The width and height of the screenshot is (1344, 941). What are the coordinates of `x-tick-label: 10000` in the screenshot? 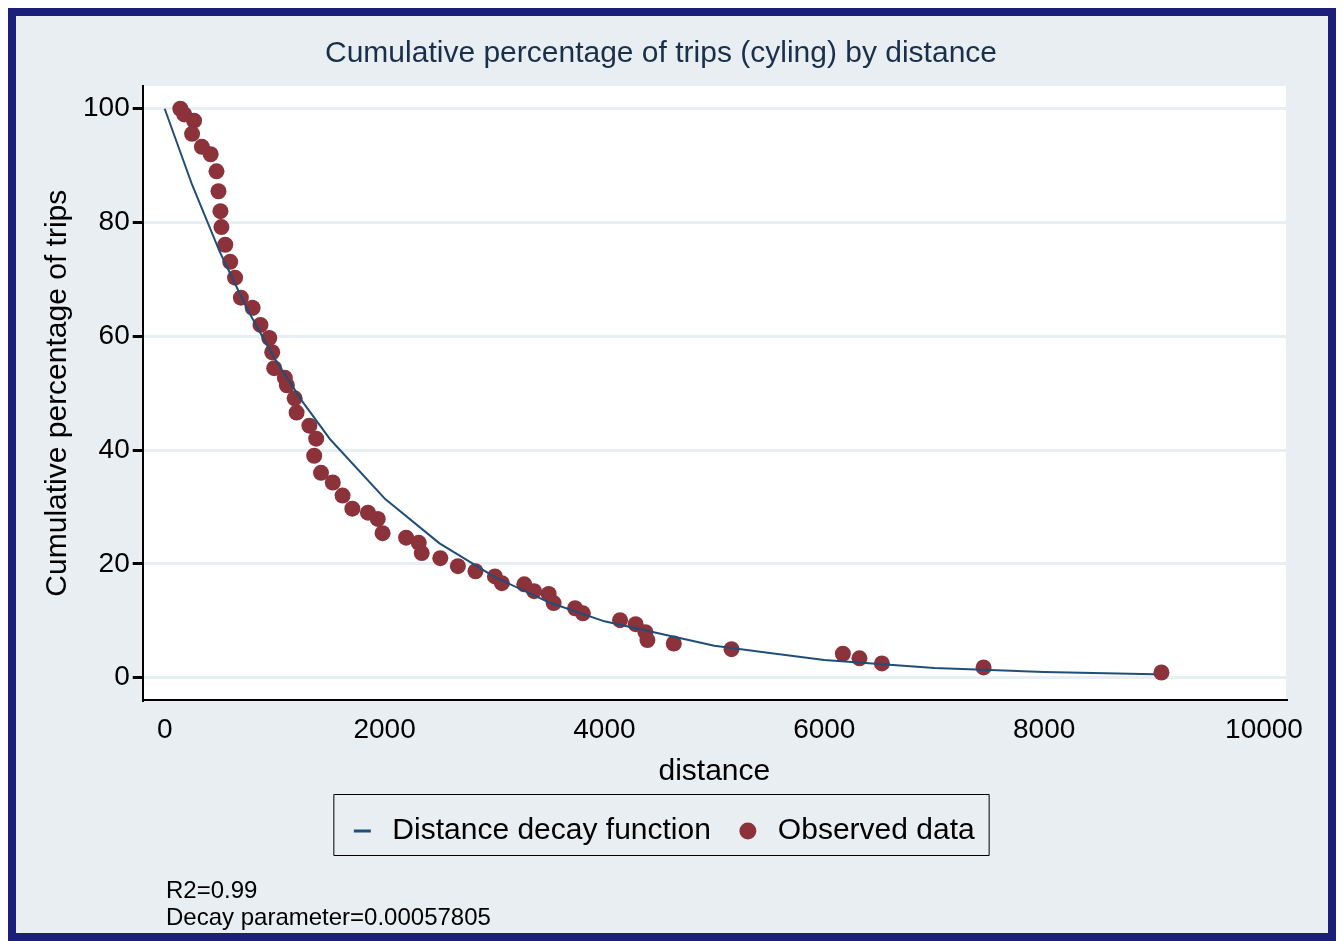 It's located at (1264, 728).